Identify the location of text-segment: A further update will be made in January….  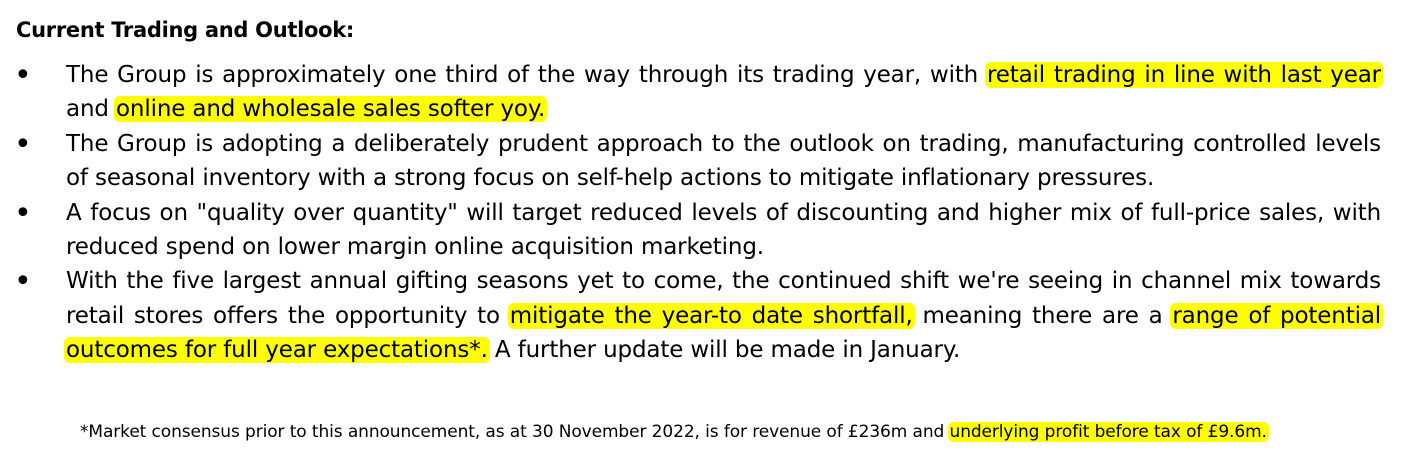
(724, 350).